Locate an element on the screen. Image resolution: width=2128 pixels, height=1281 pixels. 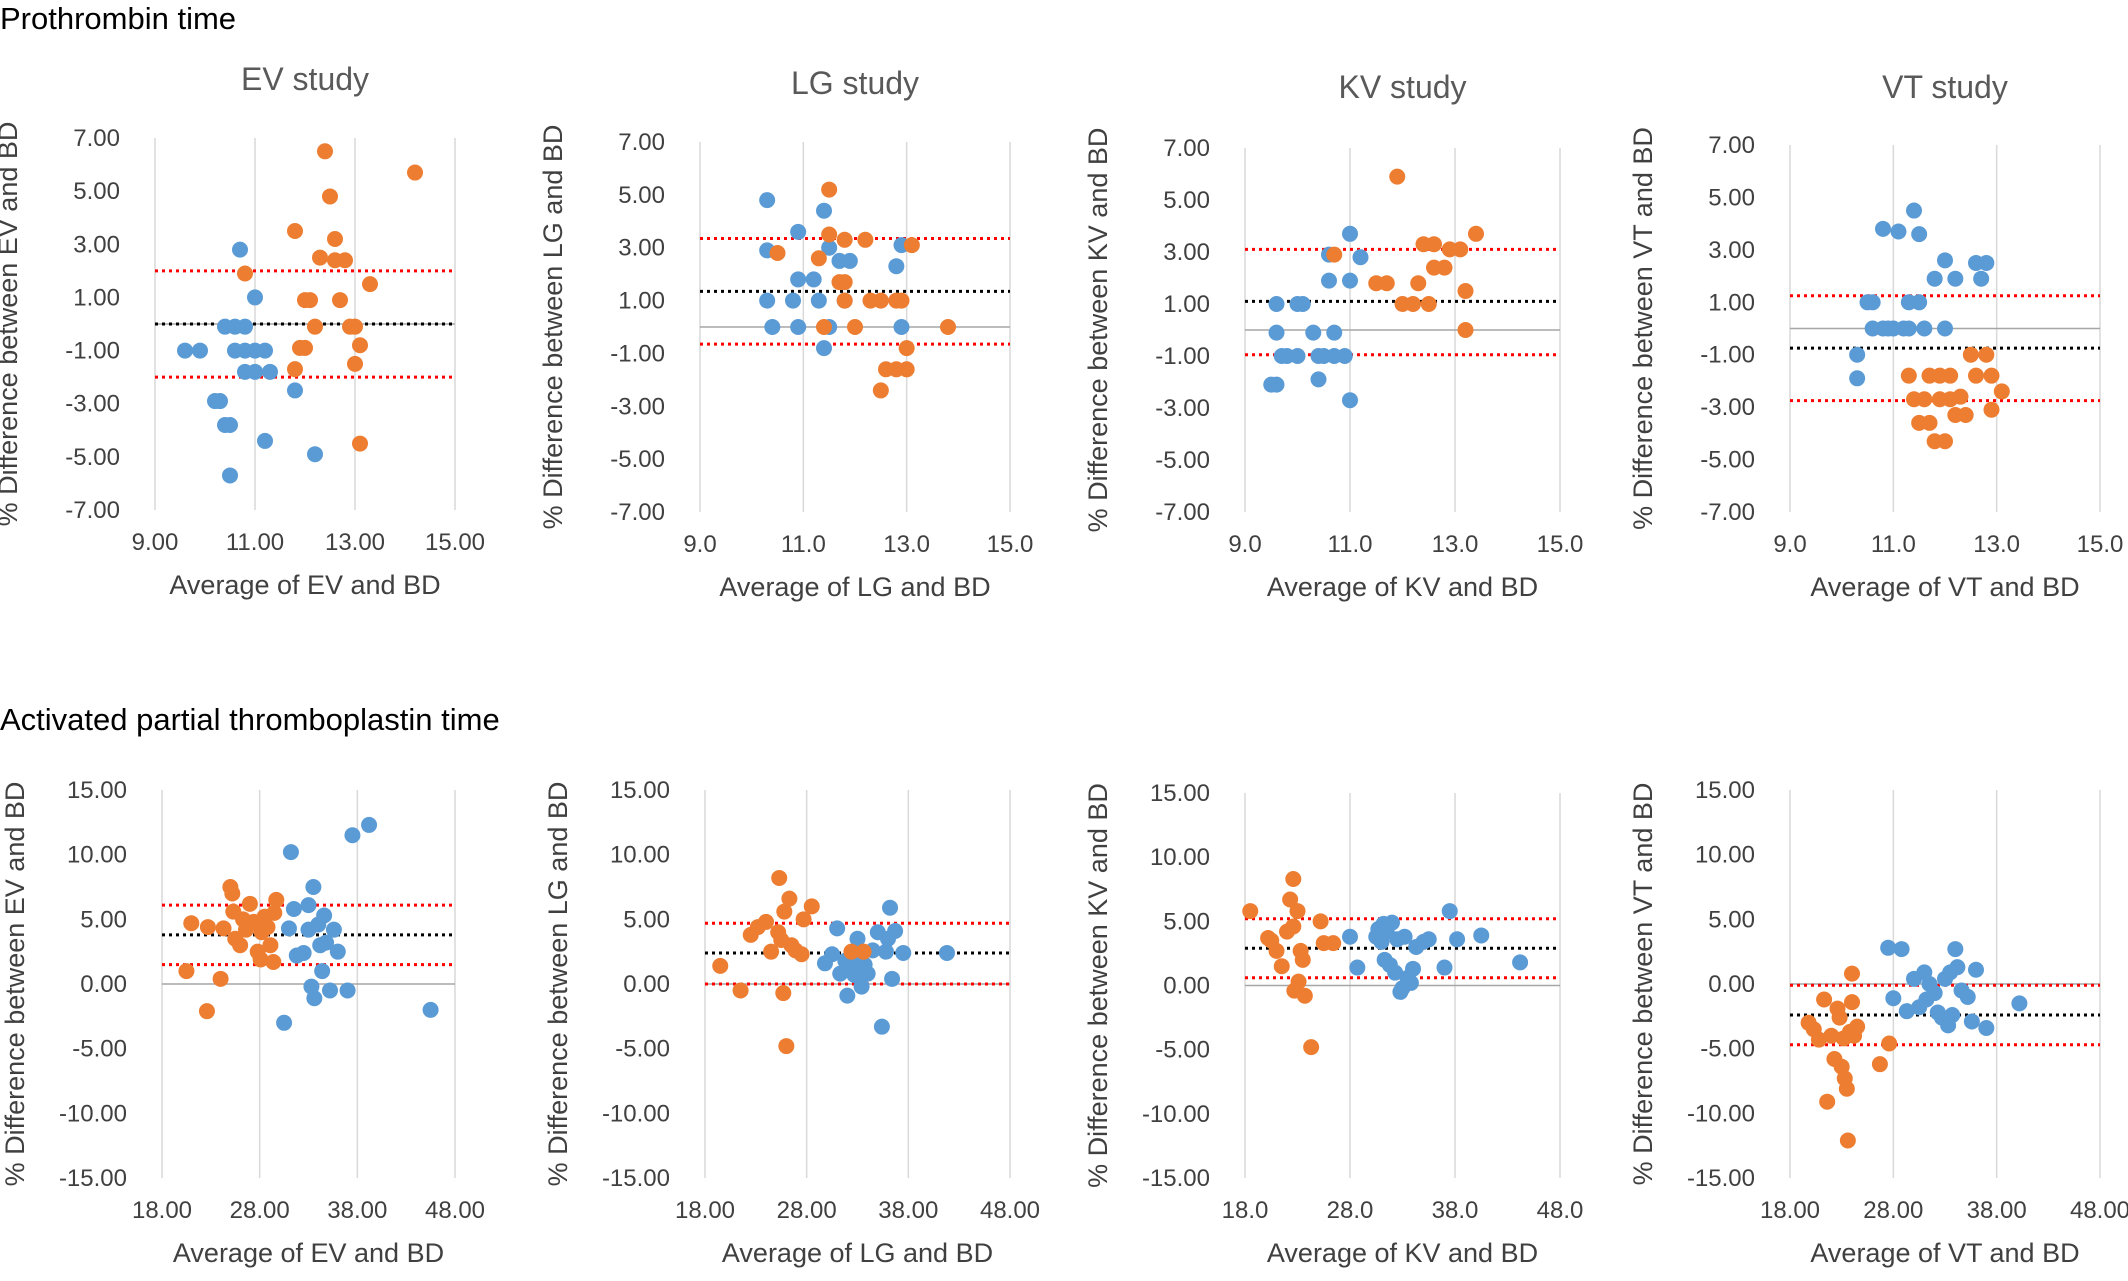
y-tick-label: 15.00 is located at coordinates (1725, 790).